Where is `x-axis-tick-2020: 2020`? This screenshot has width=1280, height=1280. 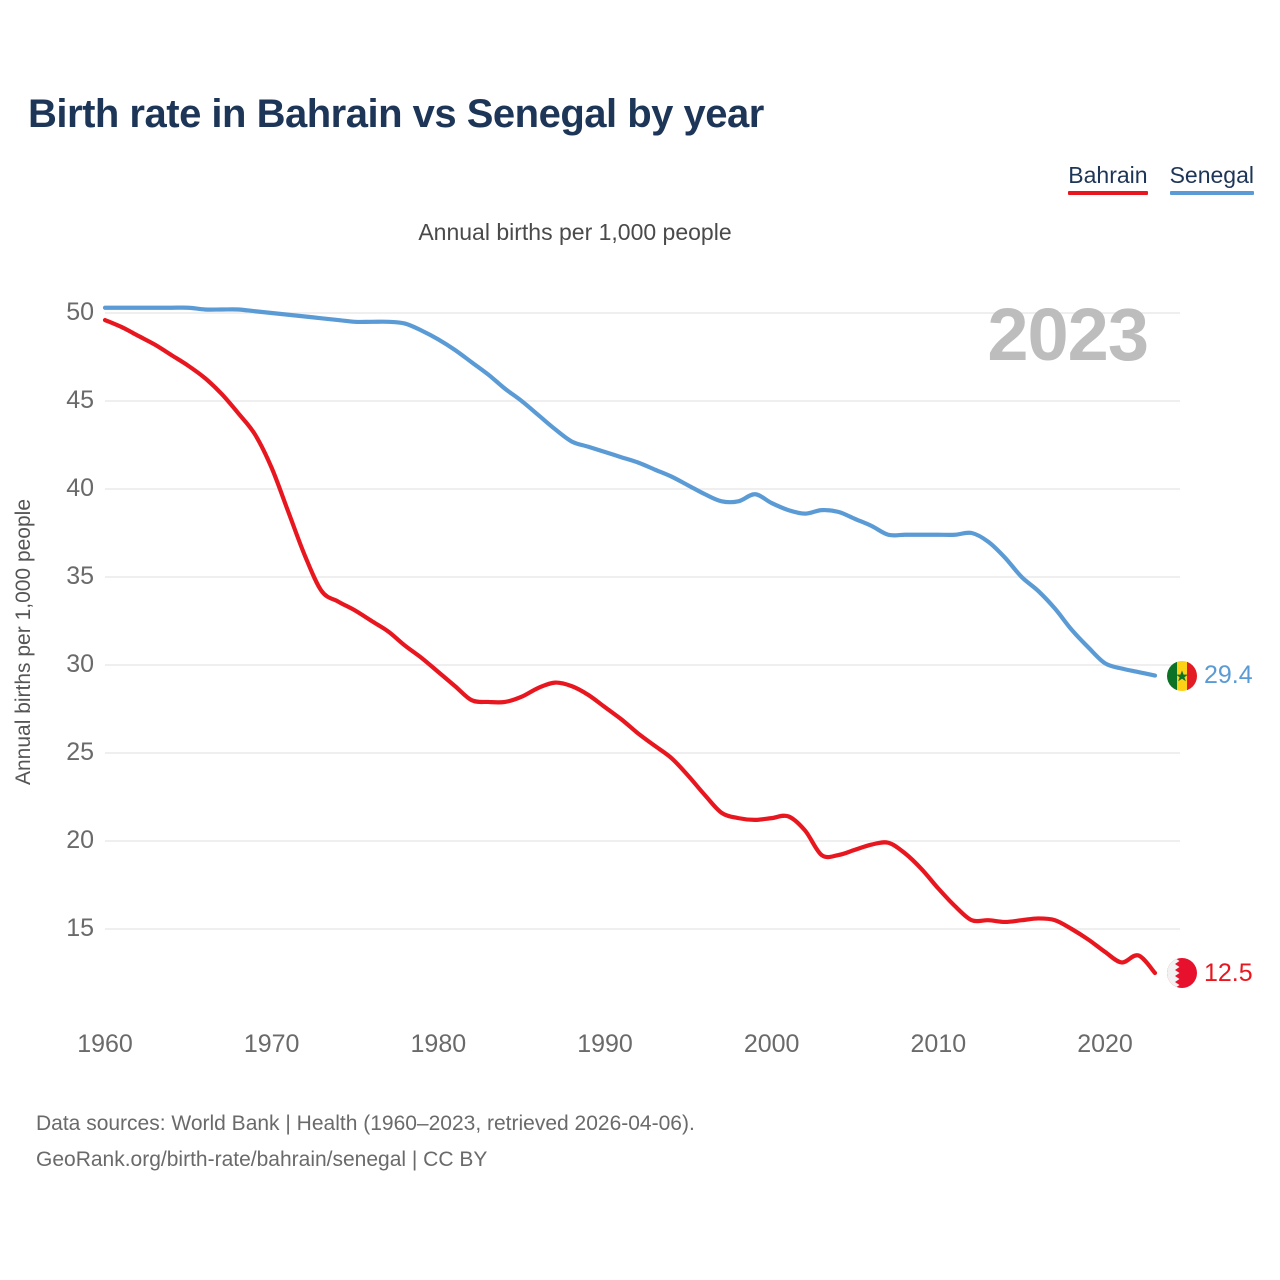
x-axis-tick-2020: 2020 is located at coordinates (1105, 1044).